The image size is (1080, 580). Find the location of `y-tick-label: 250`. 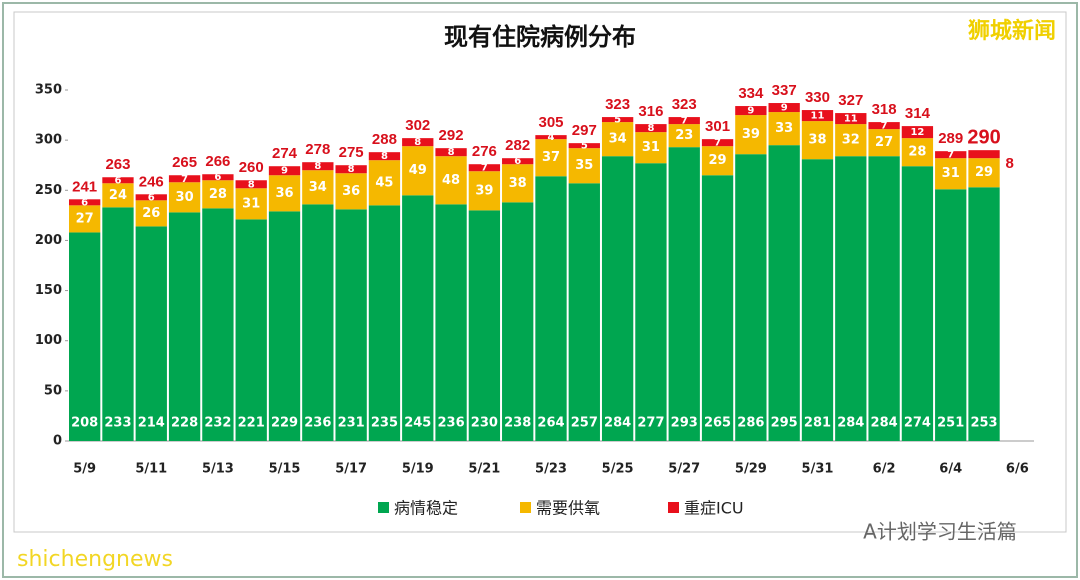

y-tick-label: 250 is located at coordinates (48, 190).